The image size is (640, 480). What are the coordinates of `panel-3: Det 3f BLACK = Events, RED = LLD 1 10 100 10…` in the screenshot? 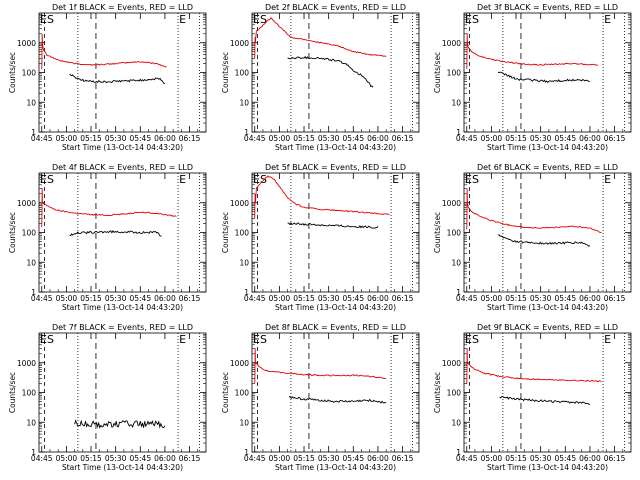 It's located at (532, 77).